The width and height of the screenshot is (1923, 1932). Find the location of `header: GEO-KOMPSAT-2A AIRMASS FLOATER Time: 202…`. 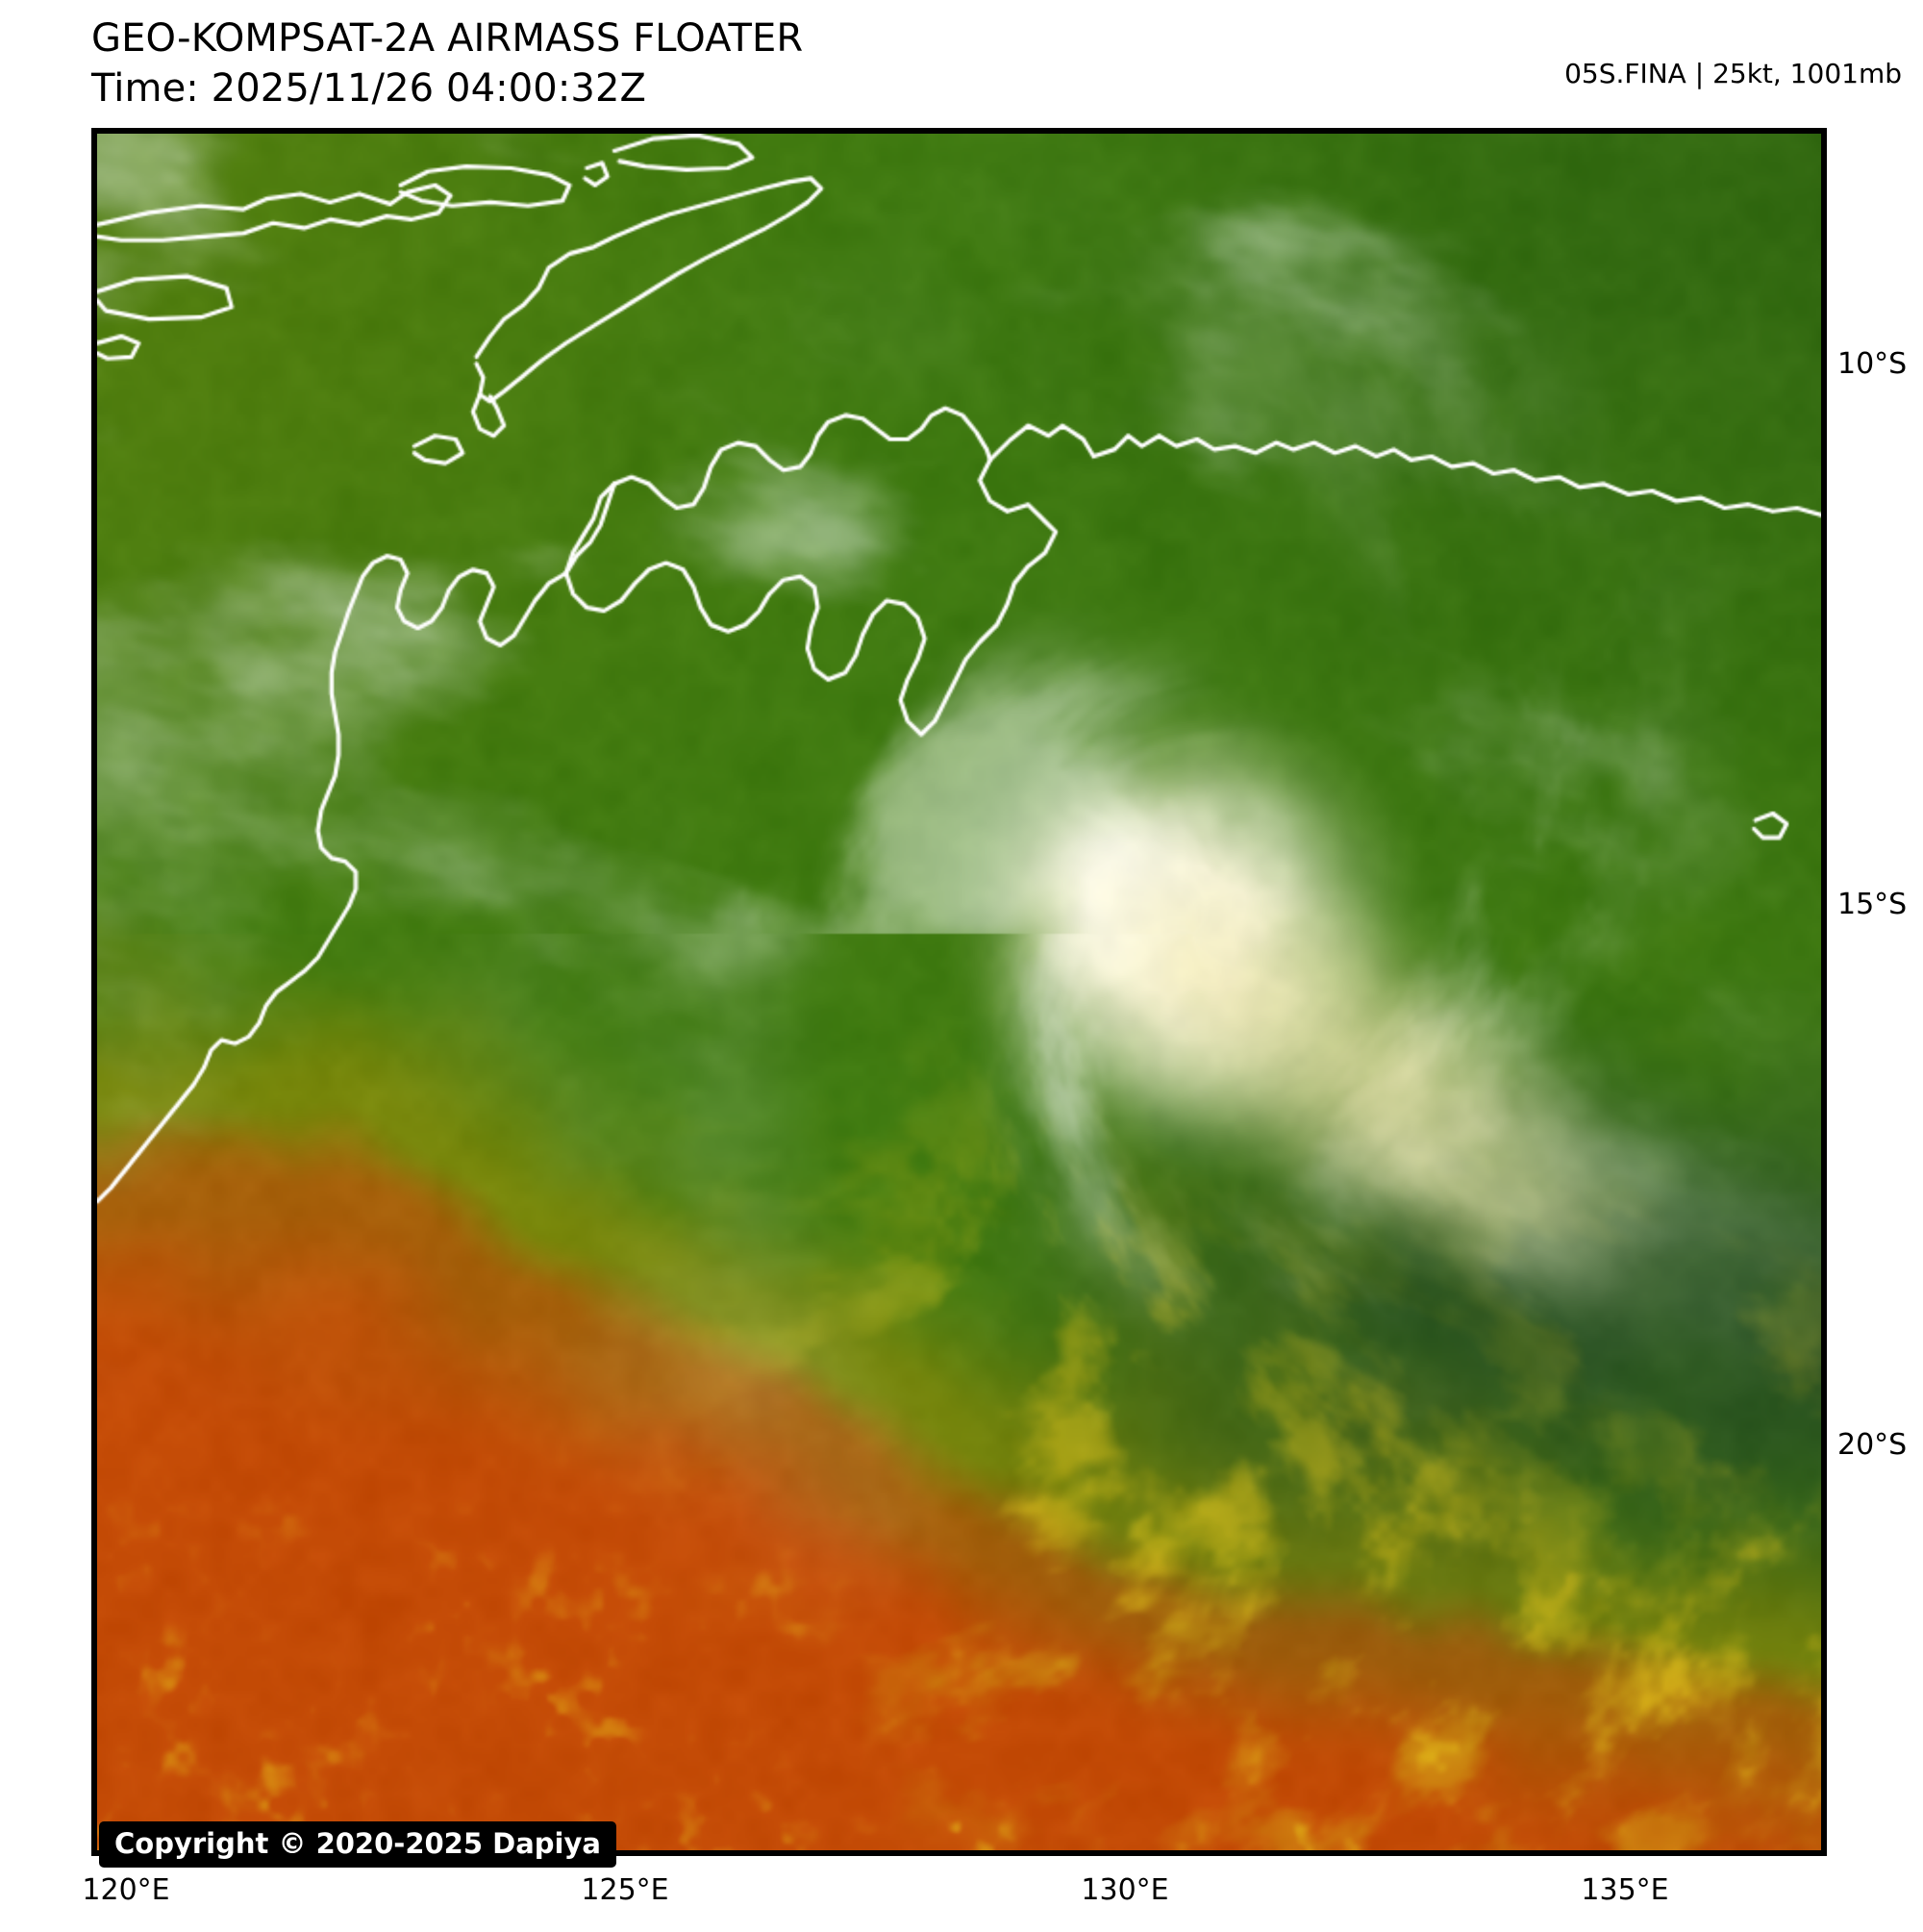

header: GEO-KOMPSAT-2A AIRMASS FLOATER Time: 202… is located at coordinates (961, 55).